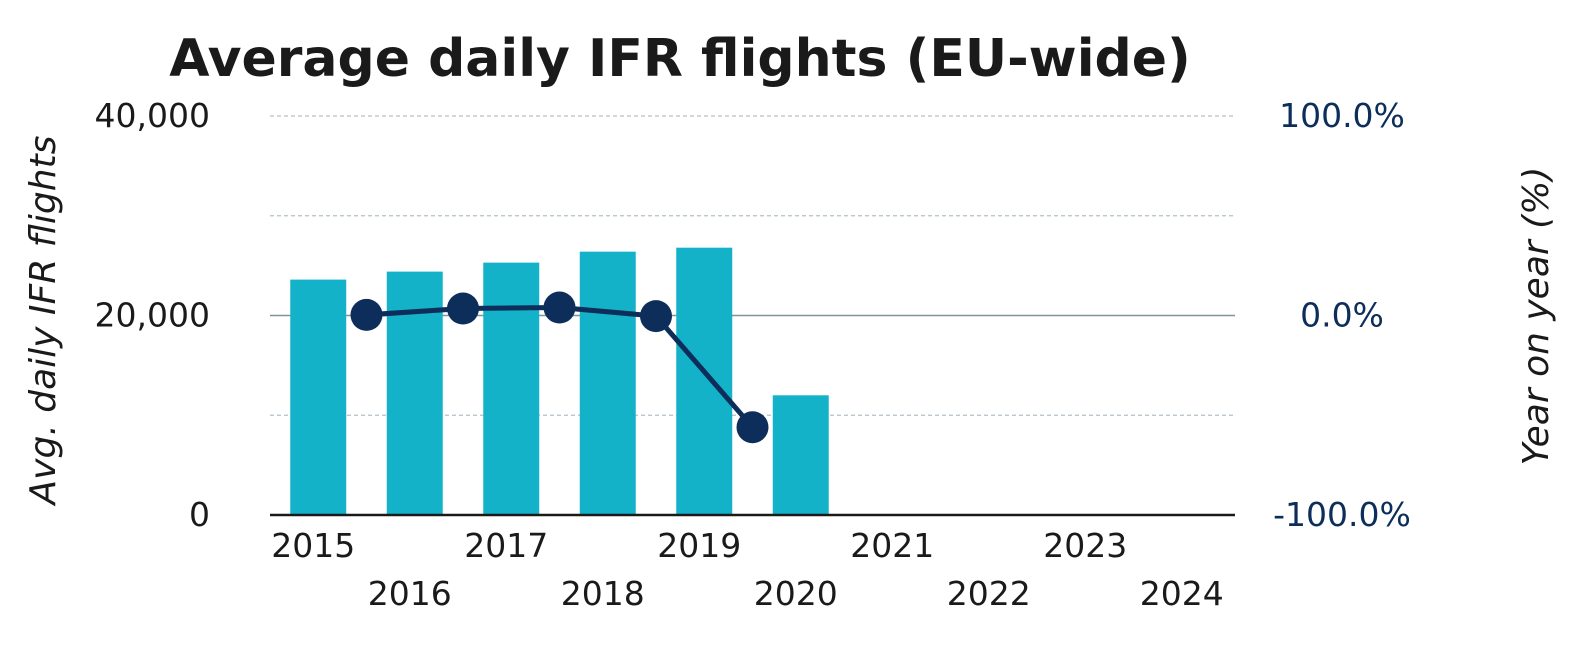 The width and height of the screenshot is (1592, 646). Describe the element at coordinates (603, 593) in the screenshot. I see `x-tick-label-2018: 2018` at that location.